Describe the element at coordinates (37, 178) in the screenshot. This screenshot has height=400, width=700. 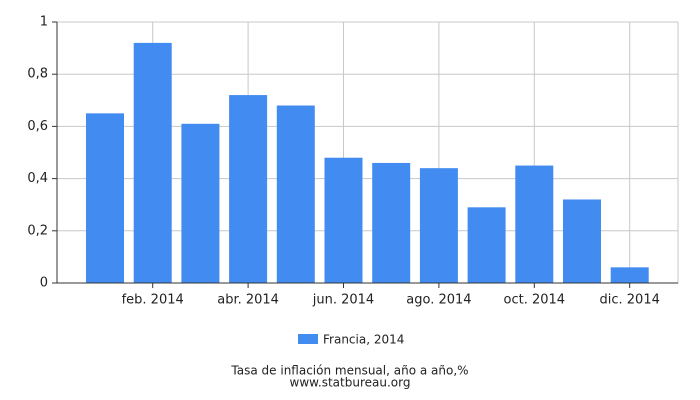
I see `y-tick-label: 0,4` at that location.